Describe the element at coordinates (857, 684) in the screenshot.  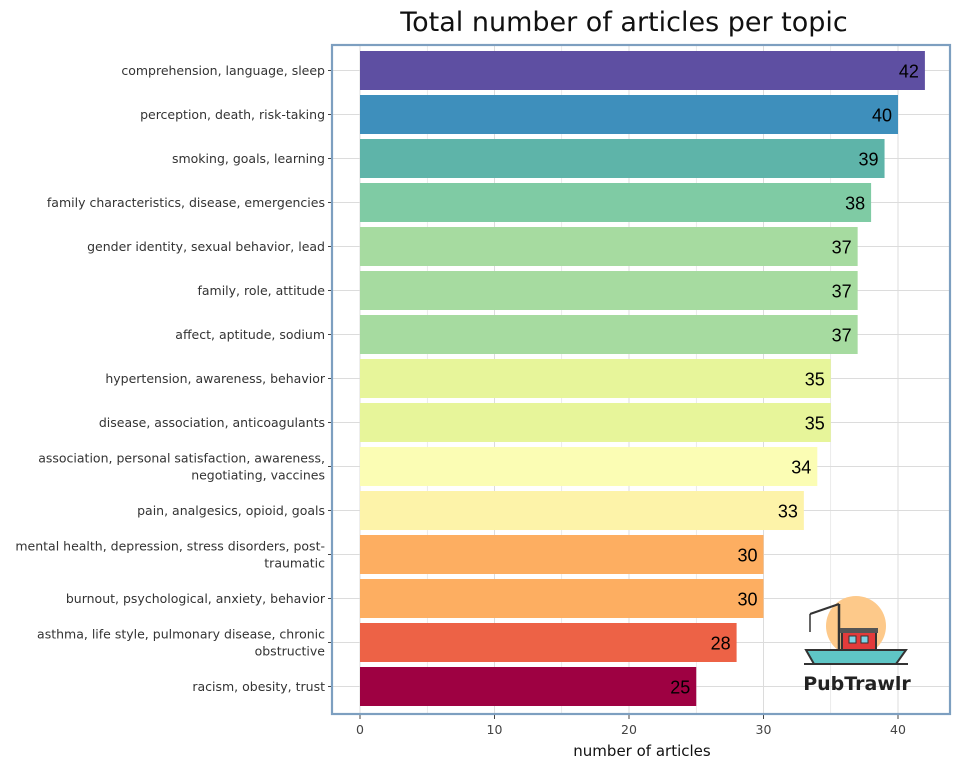
I see `logo-text: PubTrawlr` at that location.